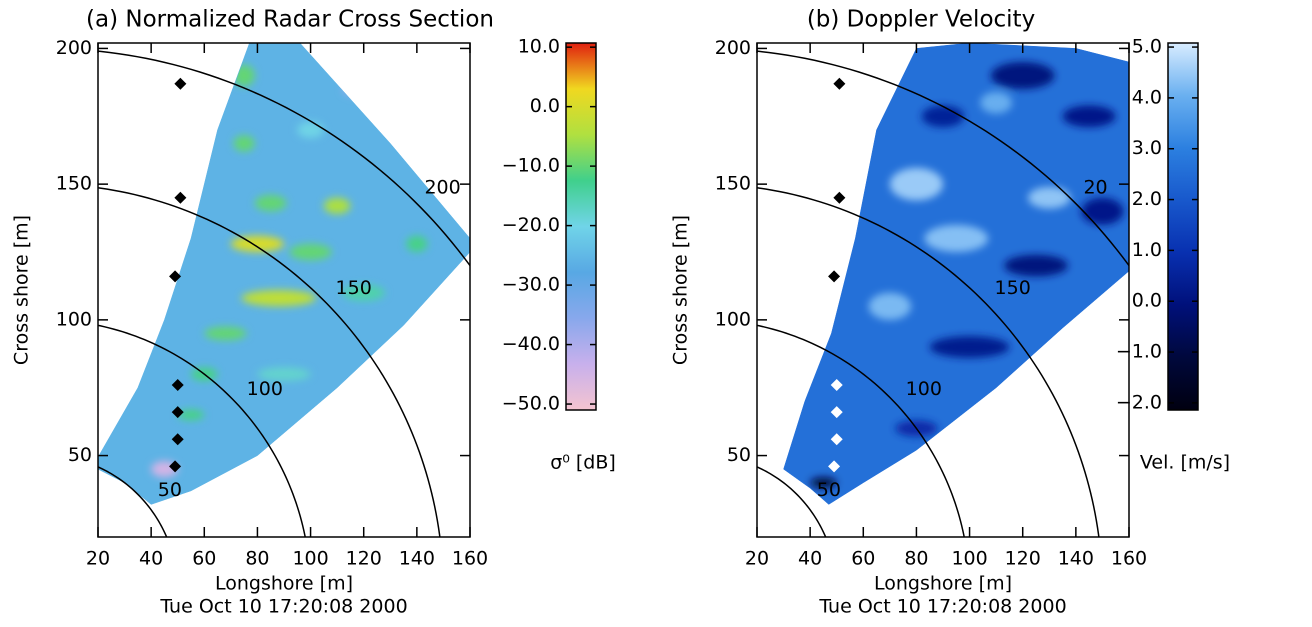 Image resolution: width=1312 pixels, height=627 pixels. What do you see at coordinates (583, 463) in the screenshot?
I see `colorbar-label: σ⁰ [dB]` at bounding box center [583, 463].